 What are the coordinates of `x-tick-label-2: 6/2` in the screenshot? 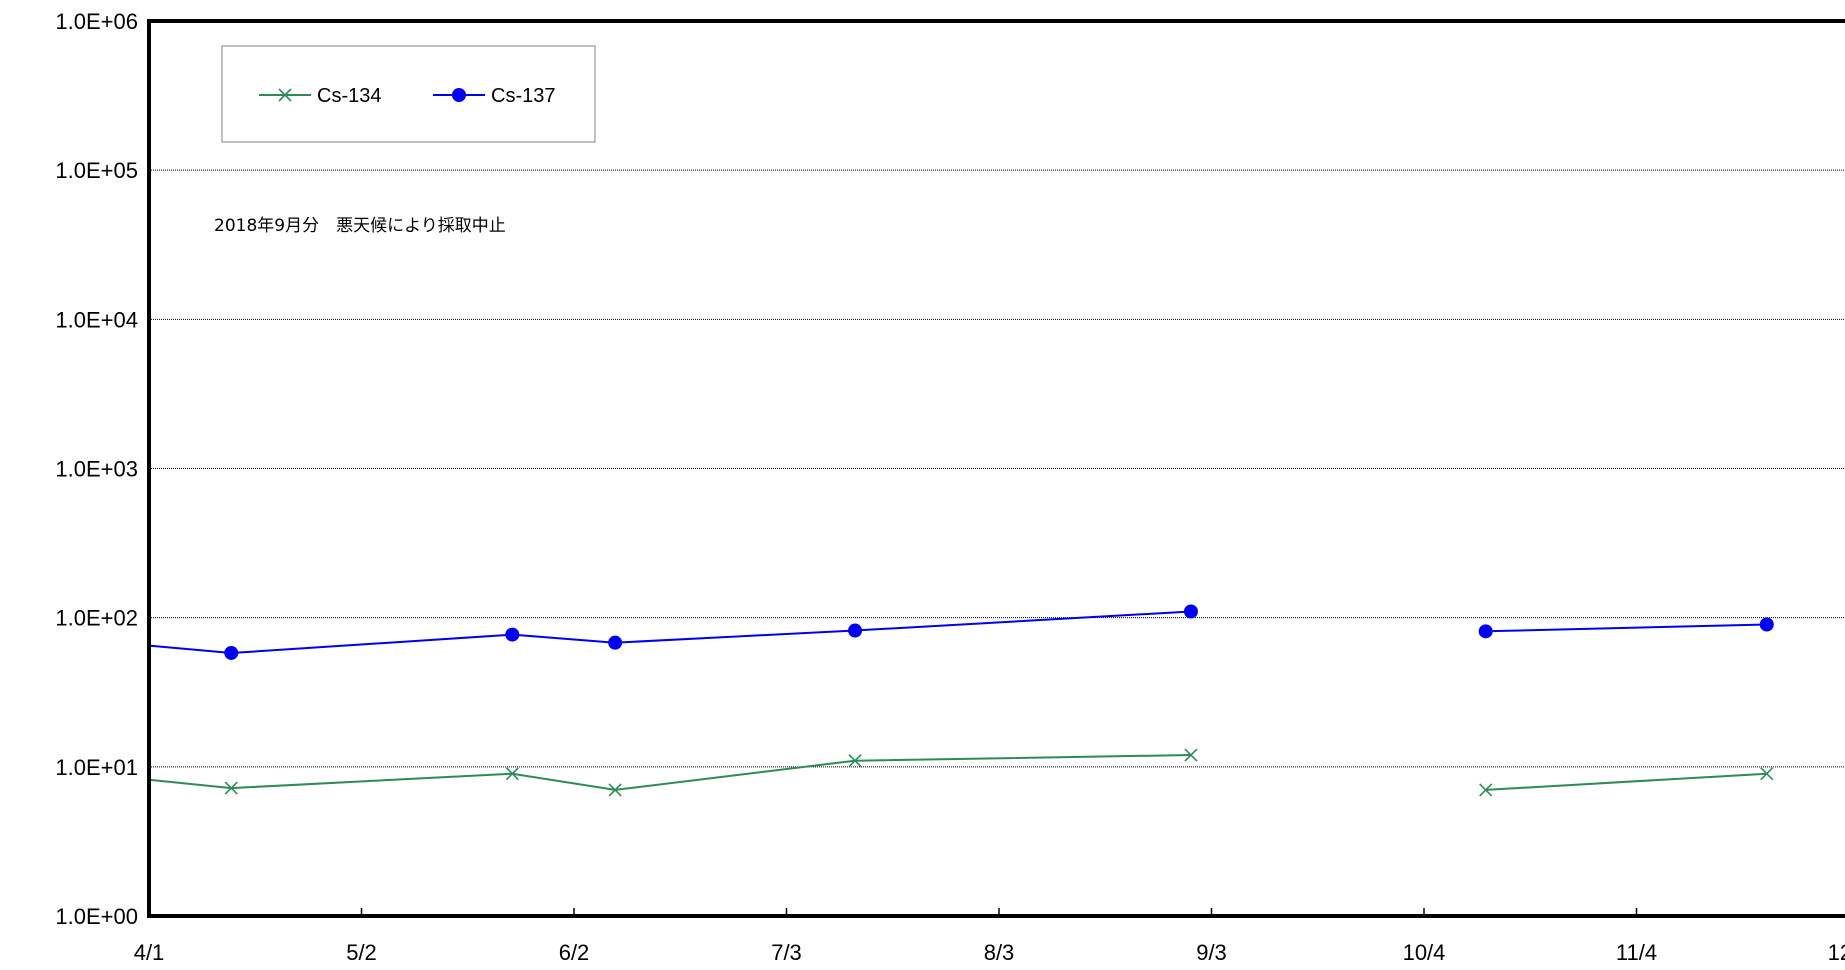 It's located at (574, 952).